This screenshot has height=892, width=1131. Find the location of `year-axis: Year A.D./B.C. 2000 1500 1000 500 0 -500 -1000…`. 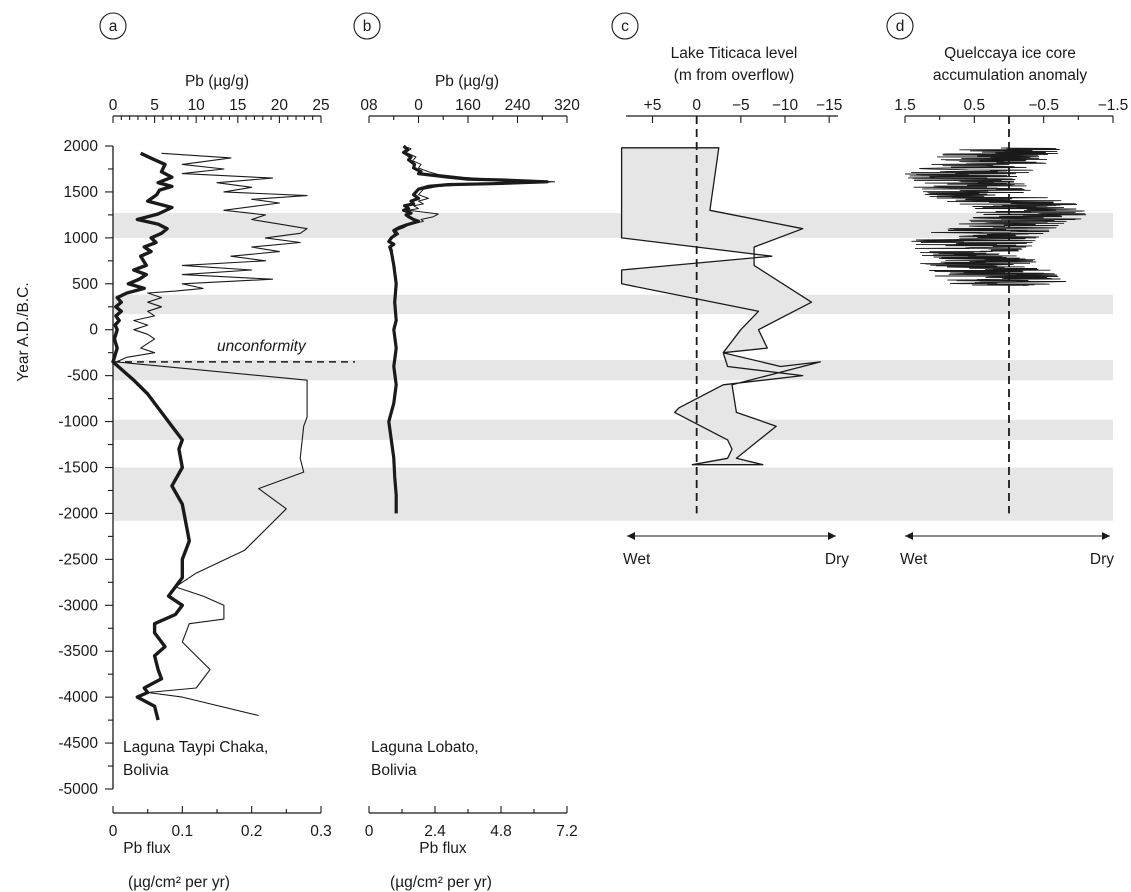

year-axis: Year A.D./B.C. 2000 1500 1000 500 0 -500 -1000… is located at coordinates (64, 468).